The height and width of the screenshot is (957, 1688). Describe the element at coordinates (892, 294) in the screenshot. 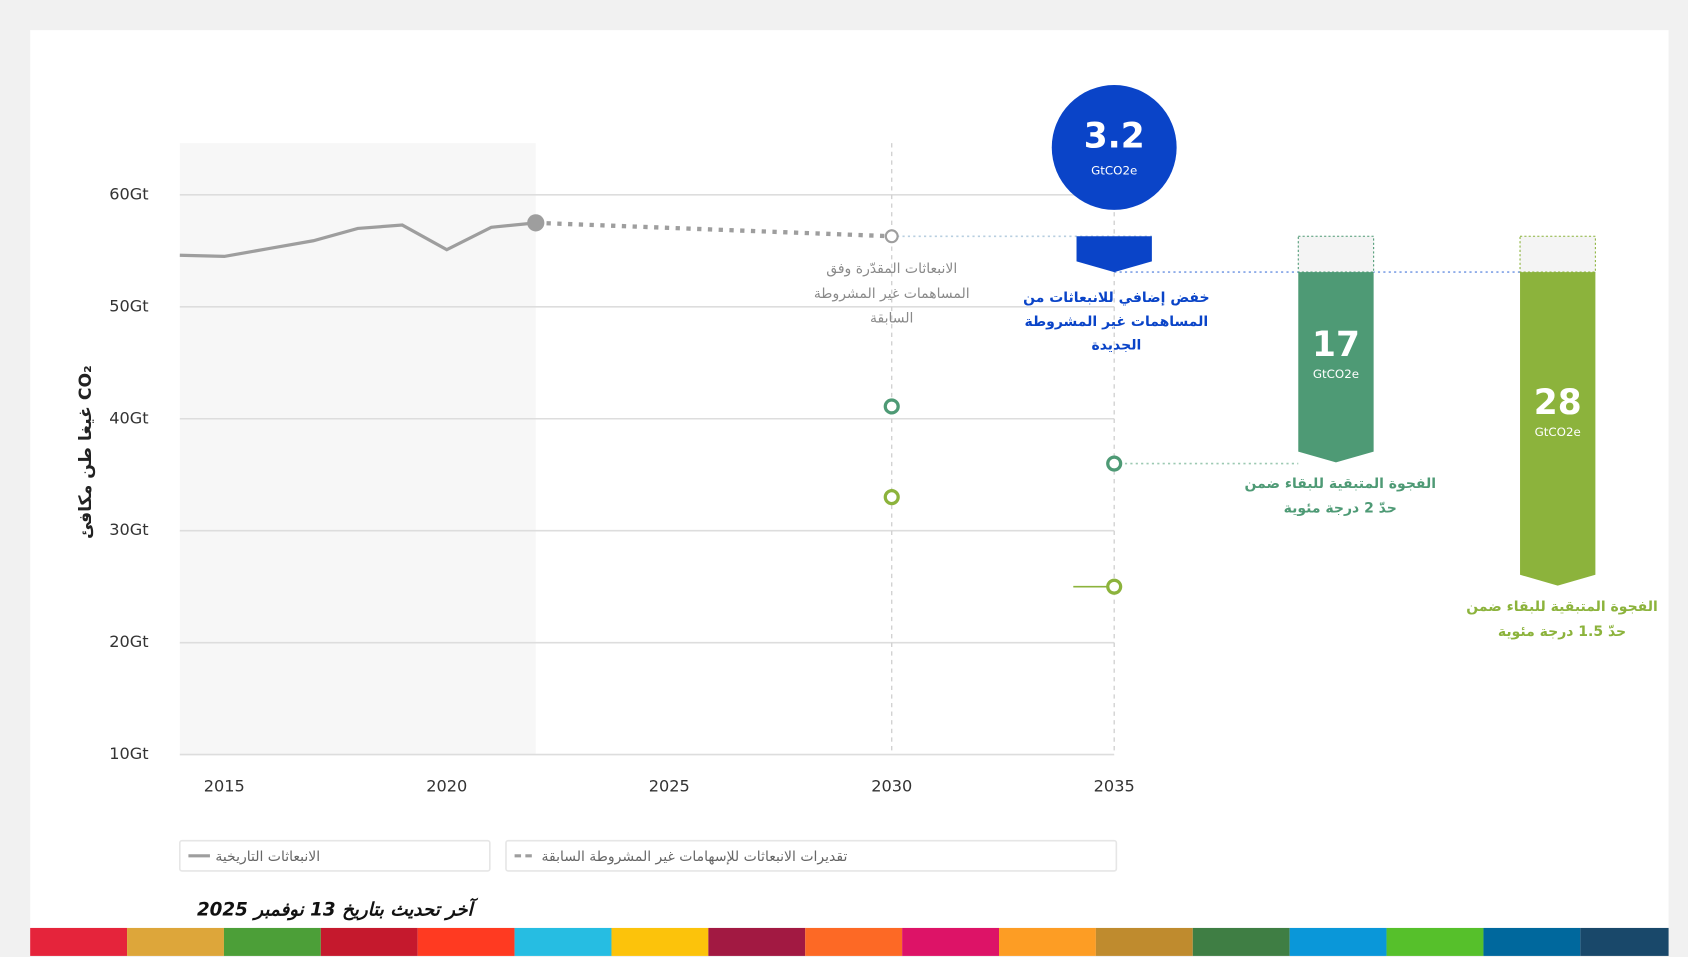

I see `projection-note: المساهمات غير المشروطة` at that location.